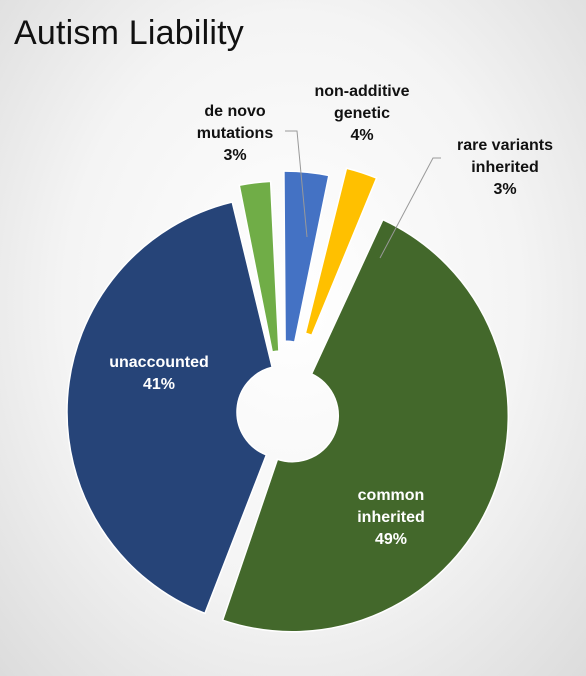 This screenshot has width=586, height=676. Describe the element at coordinates (259, 266) in the screenshot. I see `slice-de-novo-mutations` at that location.